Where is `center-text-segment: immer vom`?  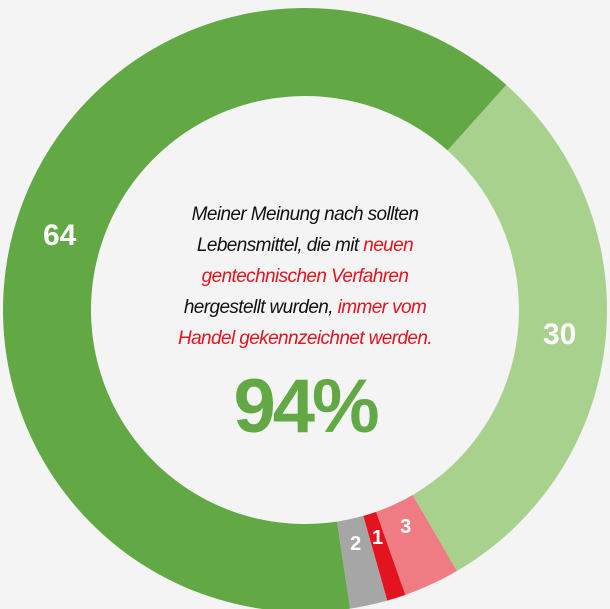
center-text-segment: immer vom is located at coordinates (382, 307).